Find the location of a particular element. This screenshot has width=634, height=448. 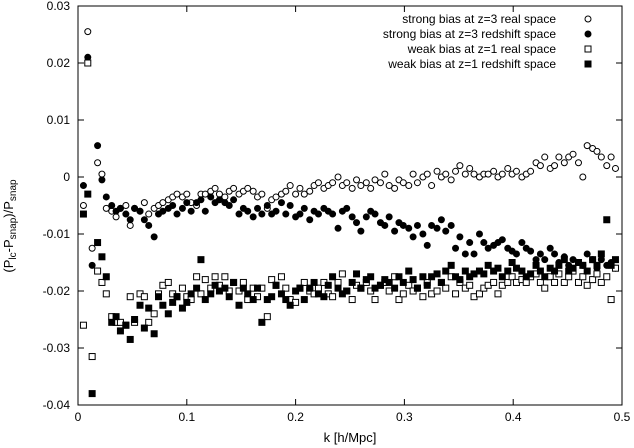

legend-label: strong bias at z=3 redshift space is located at coordinates (469, 34).